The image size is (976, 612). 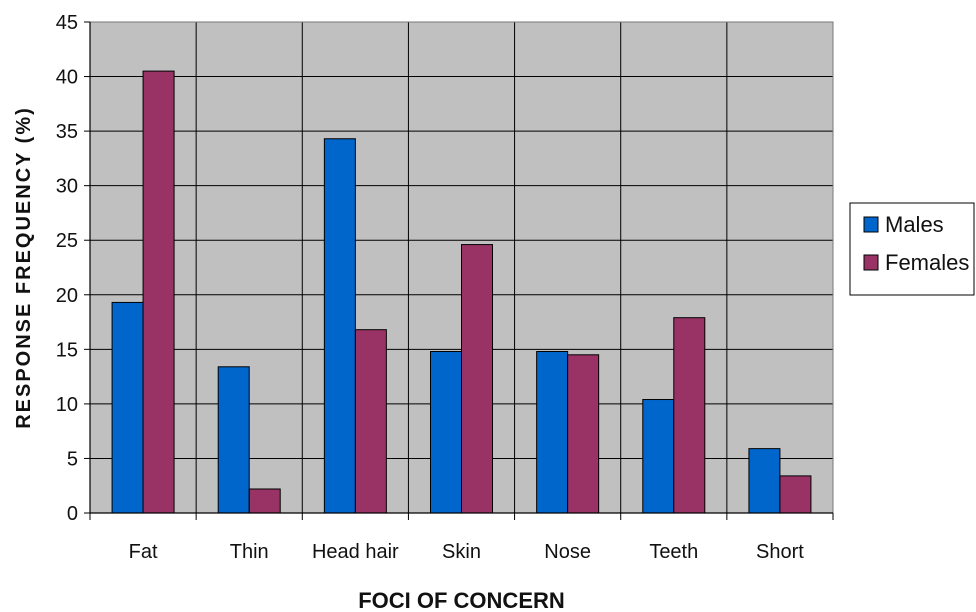 What do you see at coordinates (764, 481) in the screenshot?
I see `bar-males-short` at bounding box center [764, 481].